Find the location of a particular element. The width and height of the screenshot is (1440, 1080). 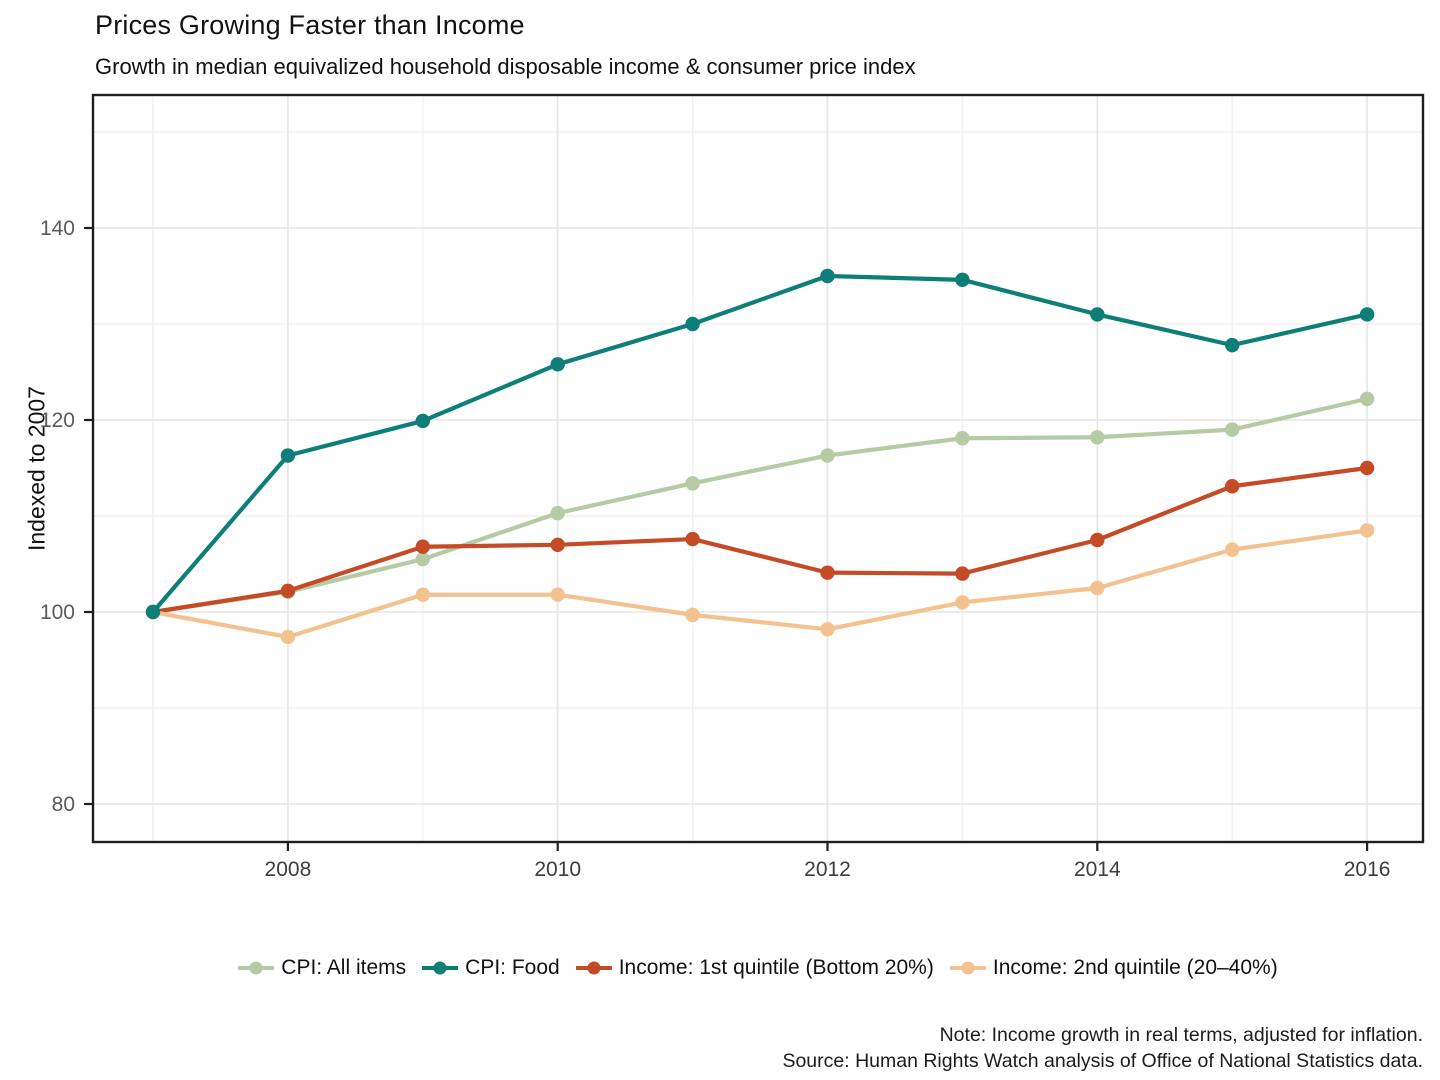

data-point-cpi-food-2007 is located at coordinates (153, 612).